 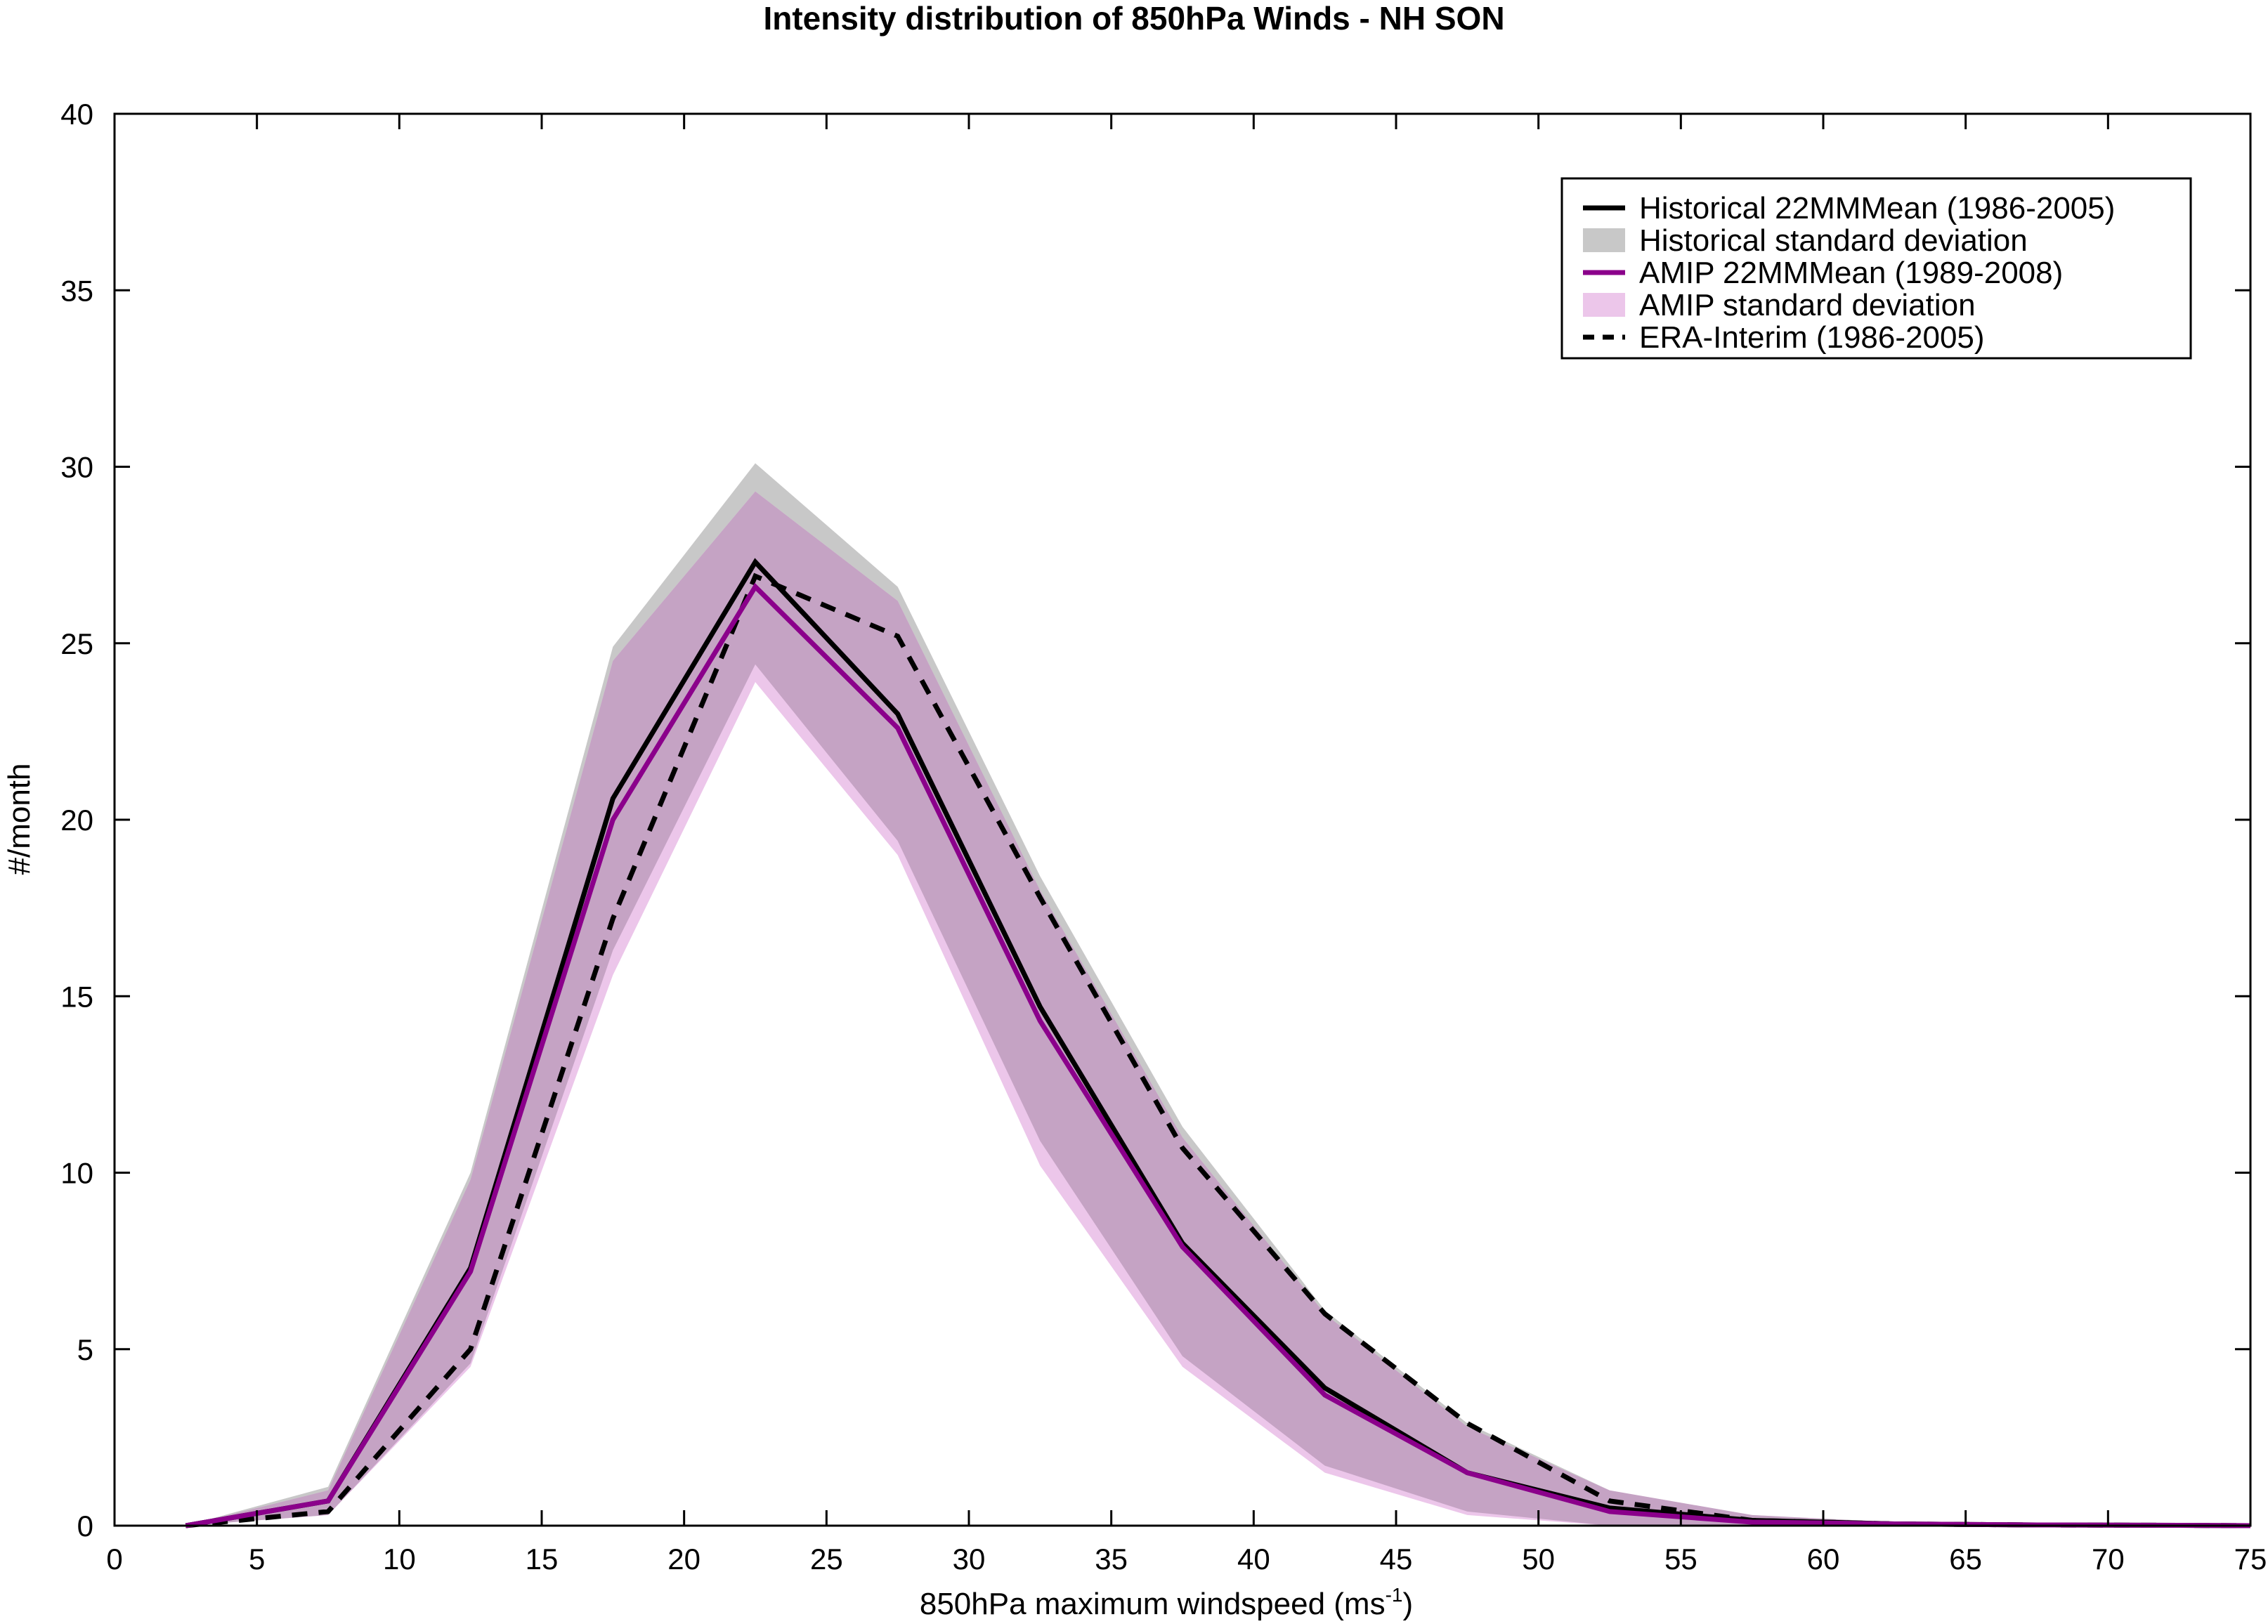 I want to click on x-axis-label: 850hPa maximum windspeed (ms-1), so click(x=1166, y=1602).